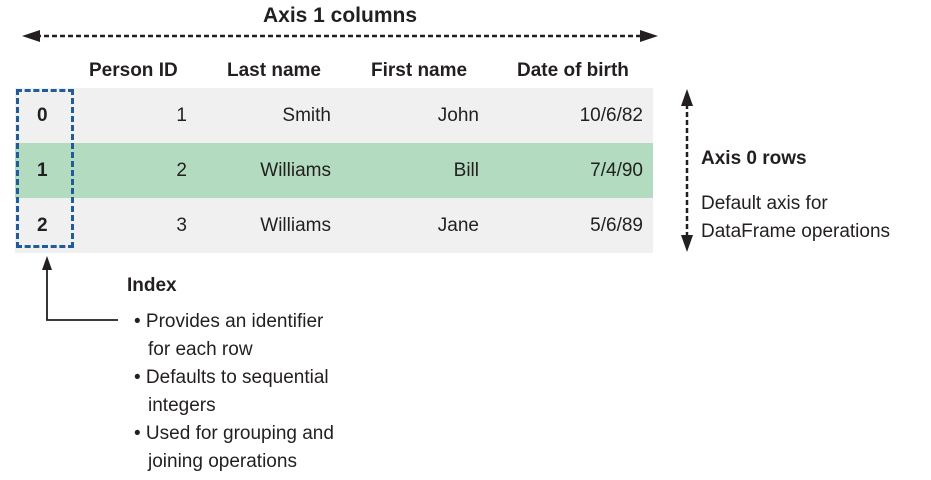 The width and height of the screenshot is (931, 480). Describe the element at coordinates (42, 115) in the screenshot. I see `row-index-label: 0` at that location.